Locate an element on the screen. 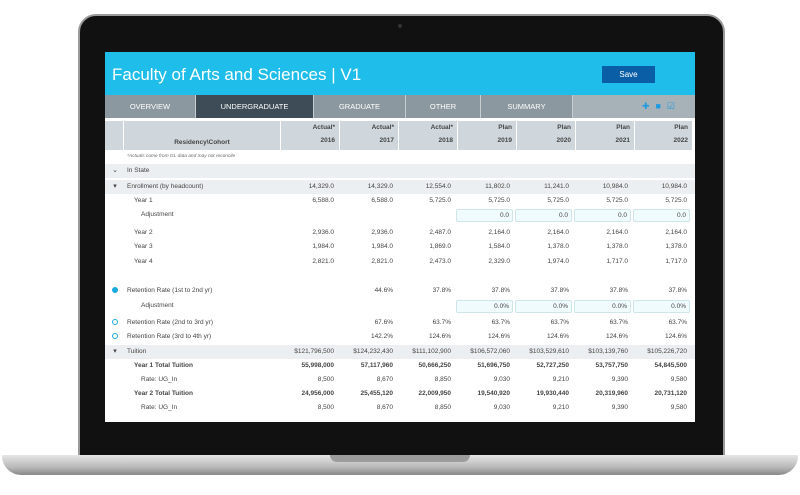 Image resolution: width=800 pixels, height=495 pixels. chevron-down-icon: ⌄ is located at coordinates (115, 170).